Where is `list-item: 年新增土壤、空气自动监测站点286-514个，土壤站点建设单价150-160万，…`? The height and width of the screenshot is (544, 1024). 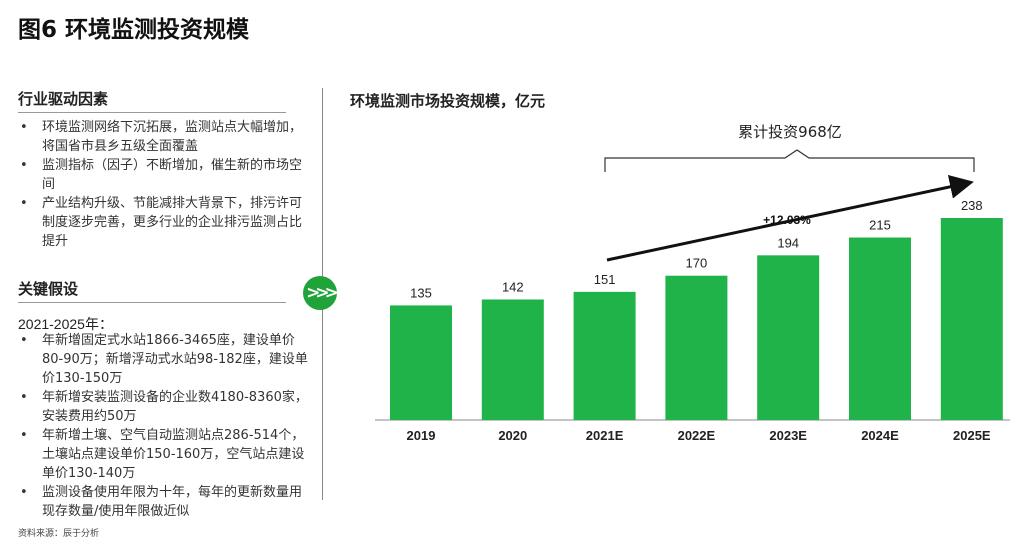
list-item: 年新增土壤、空气自动监测站点286-514个，土壤站点建设单价150-160万，… is located at coordinates (163, 454).